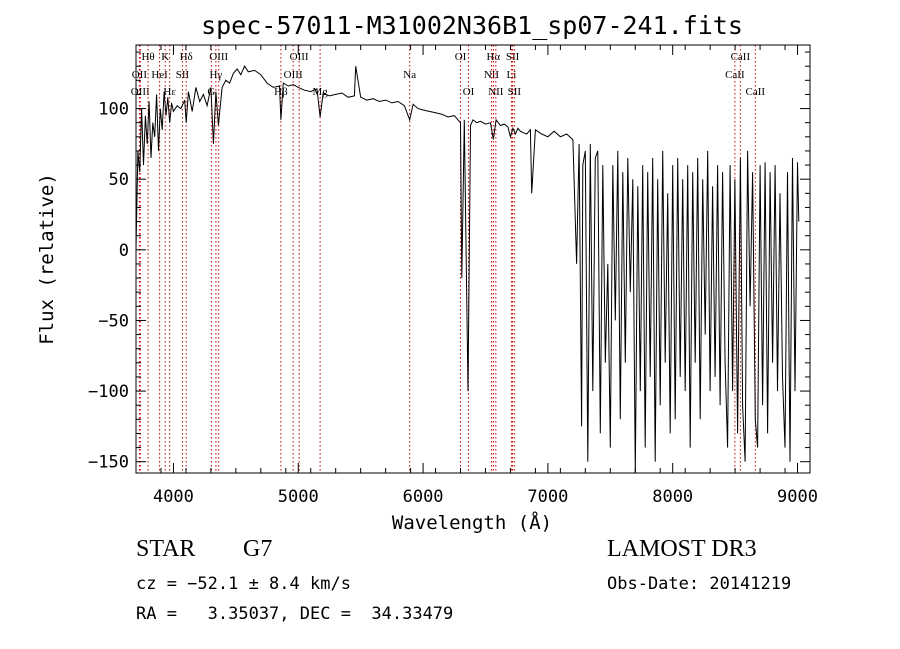 This screenshot has width=900, height=649. Describe the element at coordinates (108, 463) in the screenshot. I see `y-tick-label-0: −150` at that location.